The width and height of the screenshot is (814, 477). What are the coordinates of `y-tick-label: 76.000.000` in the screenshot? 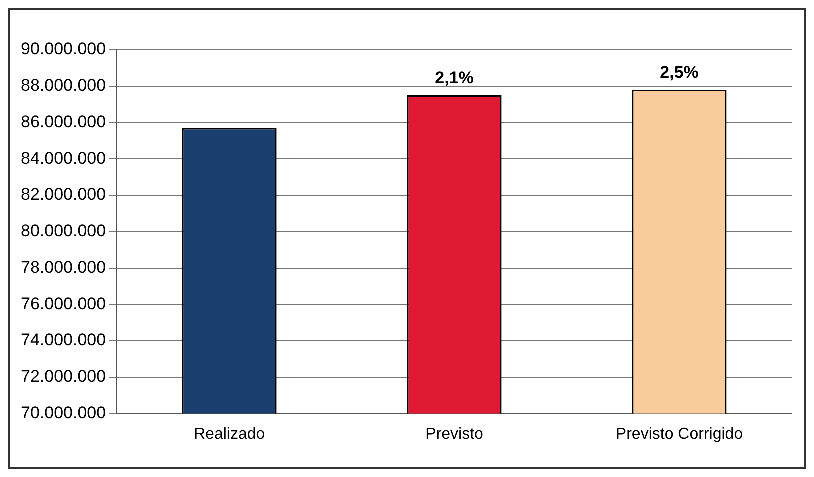 It's located at (63, 304).